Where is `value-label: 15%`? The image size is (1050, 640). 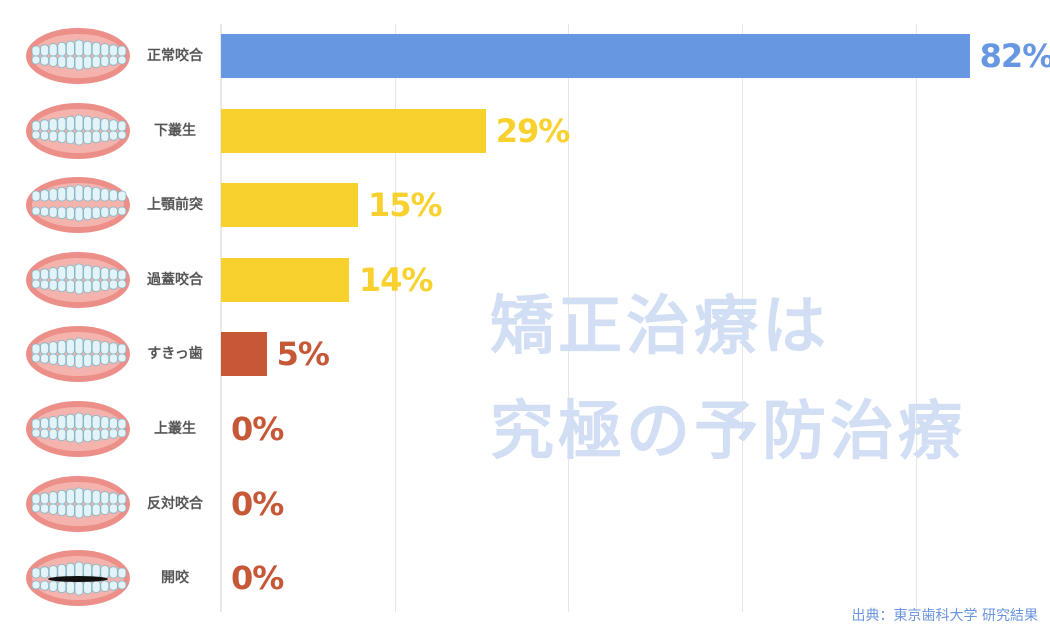
value-label: 15% is located at coordinates (405, 205).